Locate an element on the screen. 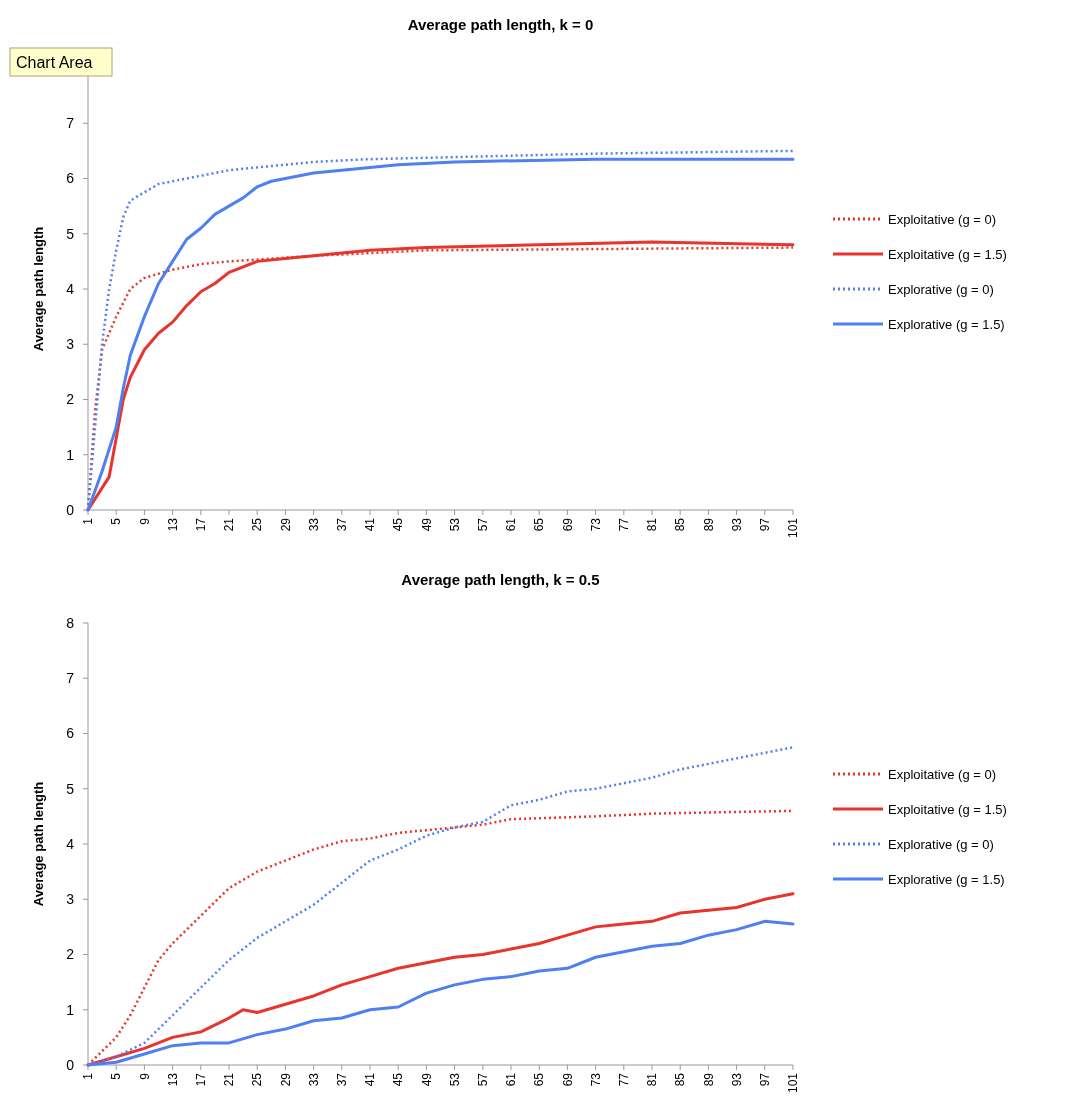 The width and height of the screenshot is (1075, 1109). annotation: Chart Area is located at coordinates (54, 62).